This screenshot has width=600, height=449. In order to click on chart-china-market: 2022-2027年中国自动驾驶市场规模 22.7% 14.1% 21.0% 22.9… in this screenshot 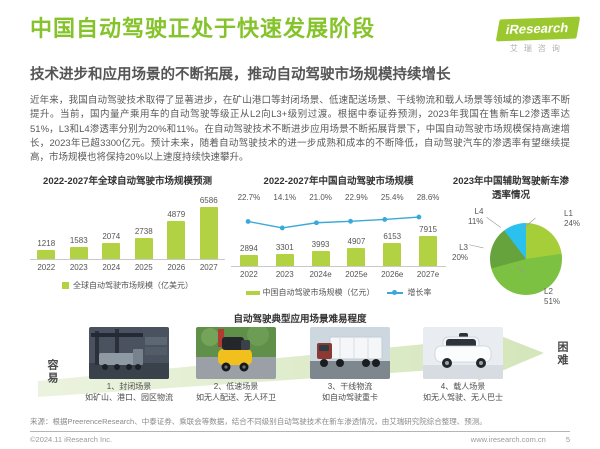, I will do `click(338, 240)`.